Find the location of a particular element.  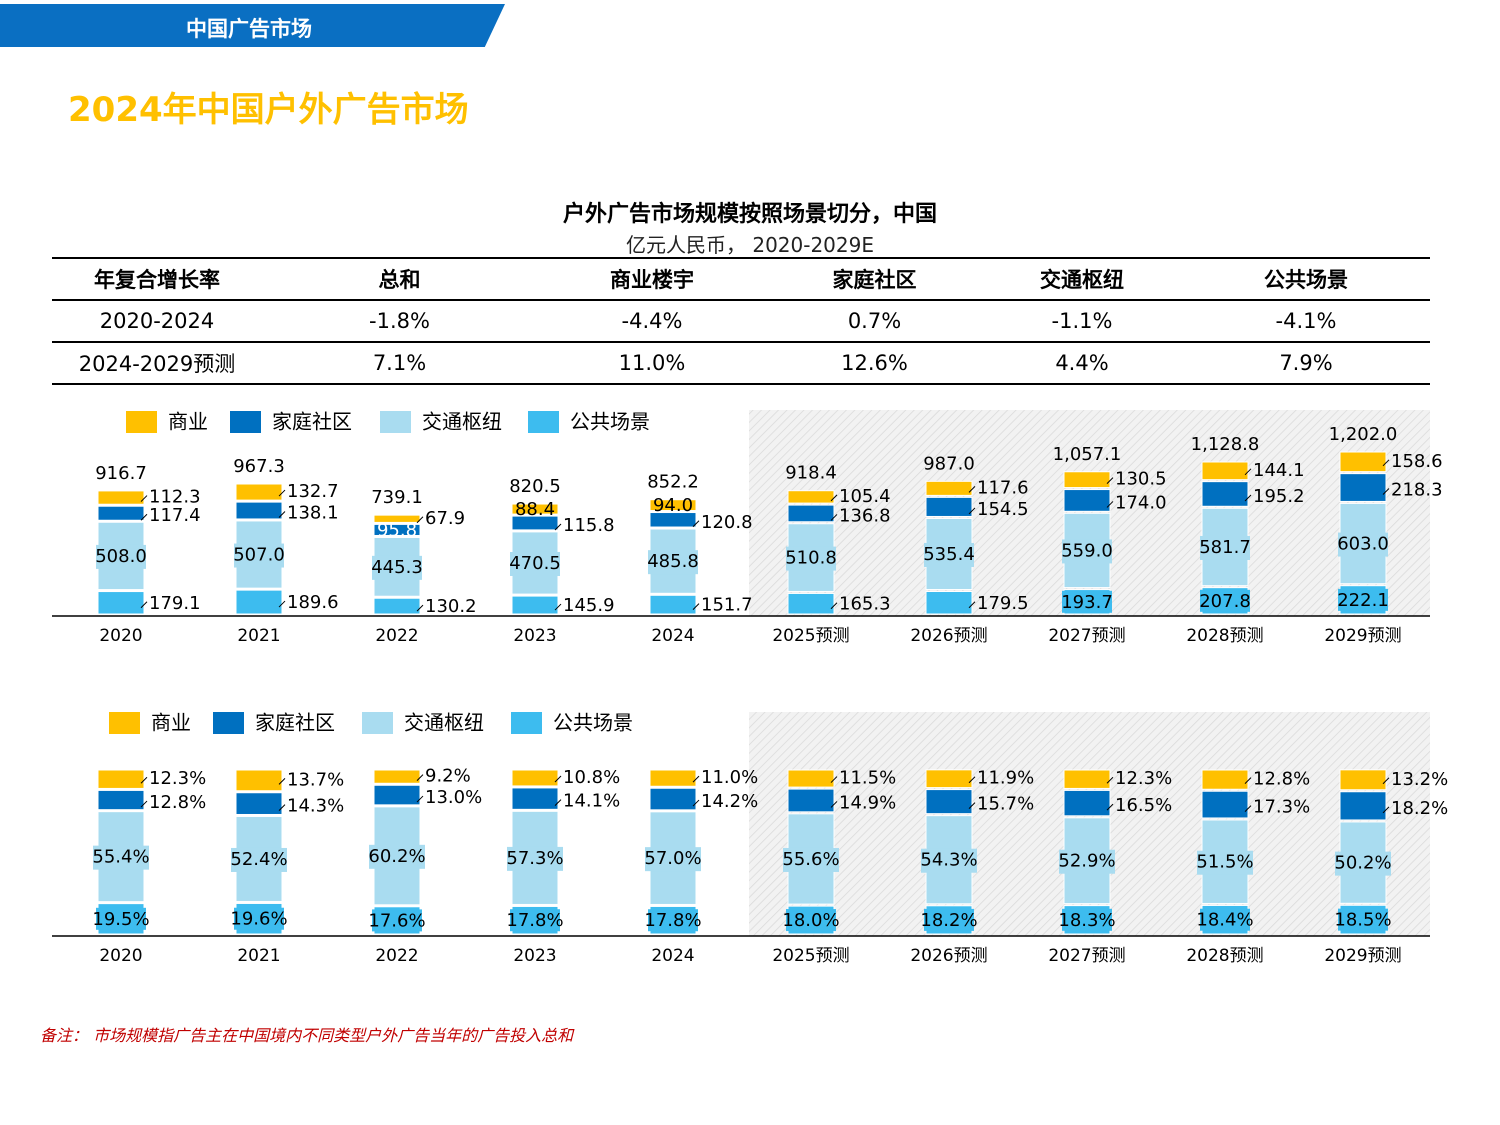

data-label-residential: 138.1 is located at coordinates (313, 513).